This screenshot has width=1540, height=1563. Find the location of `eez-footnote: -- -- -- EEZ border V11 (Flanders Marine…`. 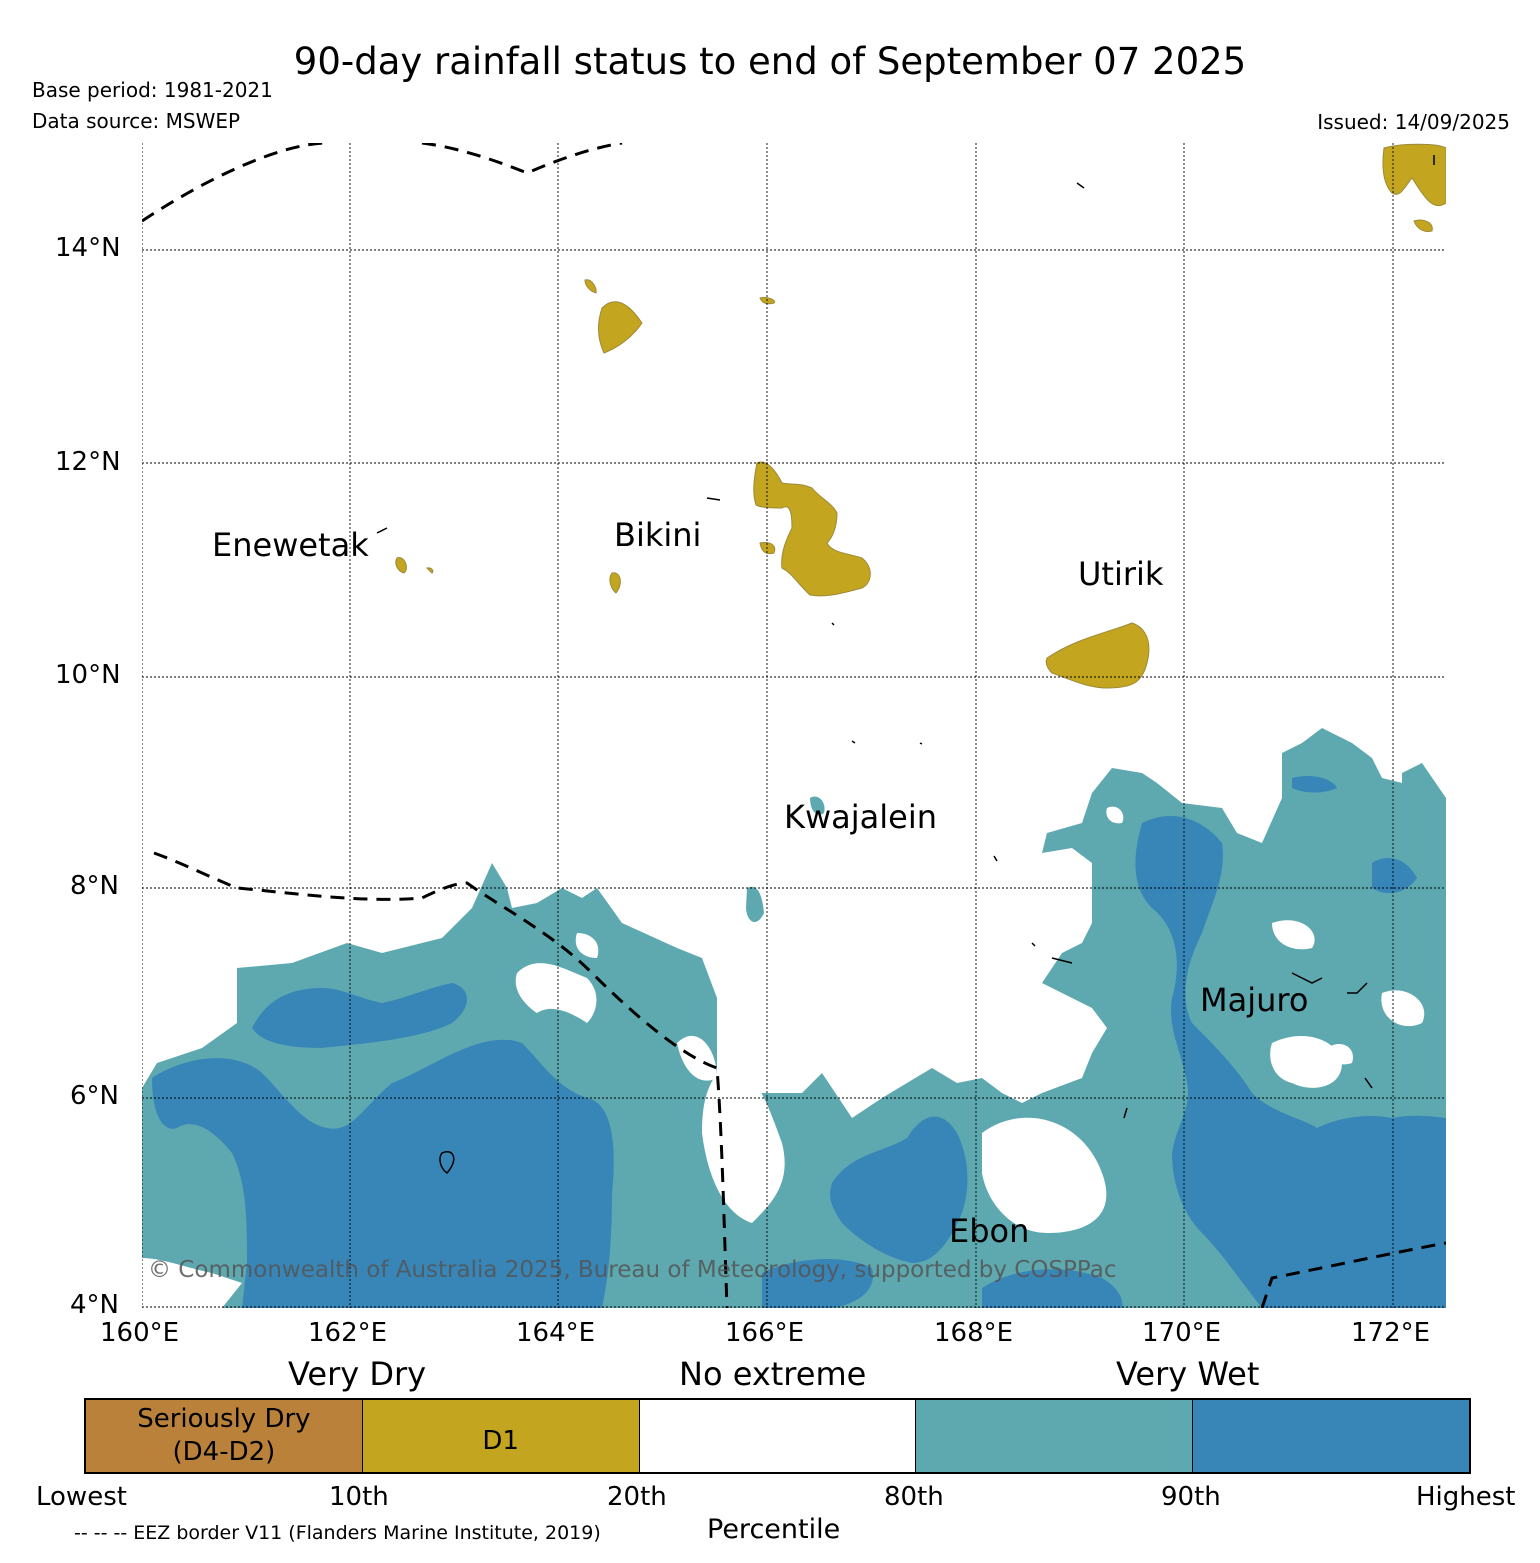

eez-footnote: -- -- -- EEZ border V11 (Flanders Marine… is located at coordinates (337, 1533).